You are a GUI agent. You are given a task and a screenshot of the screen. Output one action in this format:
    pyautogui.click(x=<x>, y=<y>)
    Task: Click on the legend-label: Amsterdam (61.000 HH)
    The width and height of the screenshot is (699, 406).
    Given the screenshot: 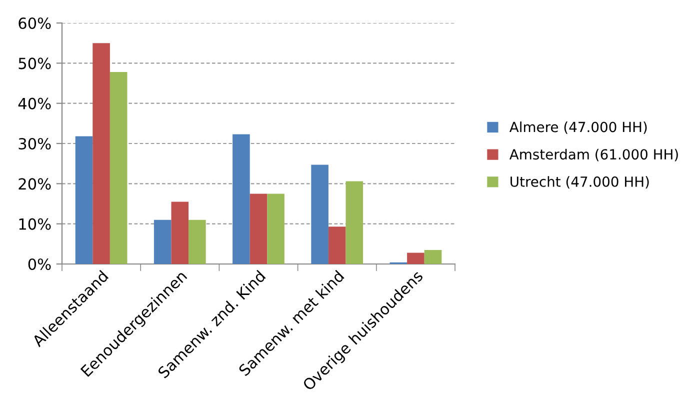 What is the action you would take?
    pyautogui.click(x=593, y=155)
    